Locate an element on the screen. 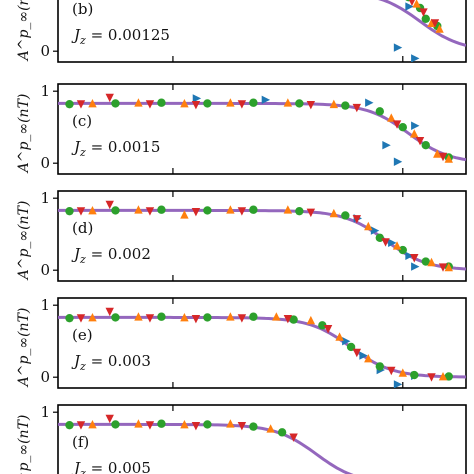 This screenshot has height=474, width=474. panel-b: 0 A^p_∞(nT) (b) Jz = 0.00125 is located at coordinates (241, 31).